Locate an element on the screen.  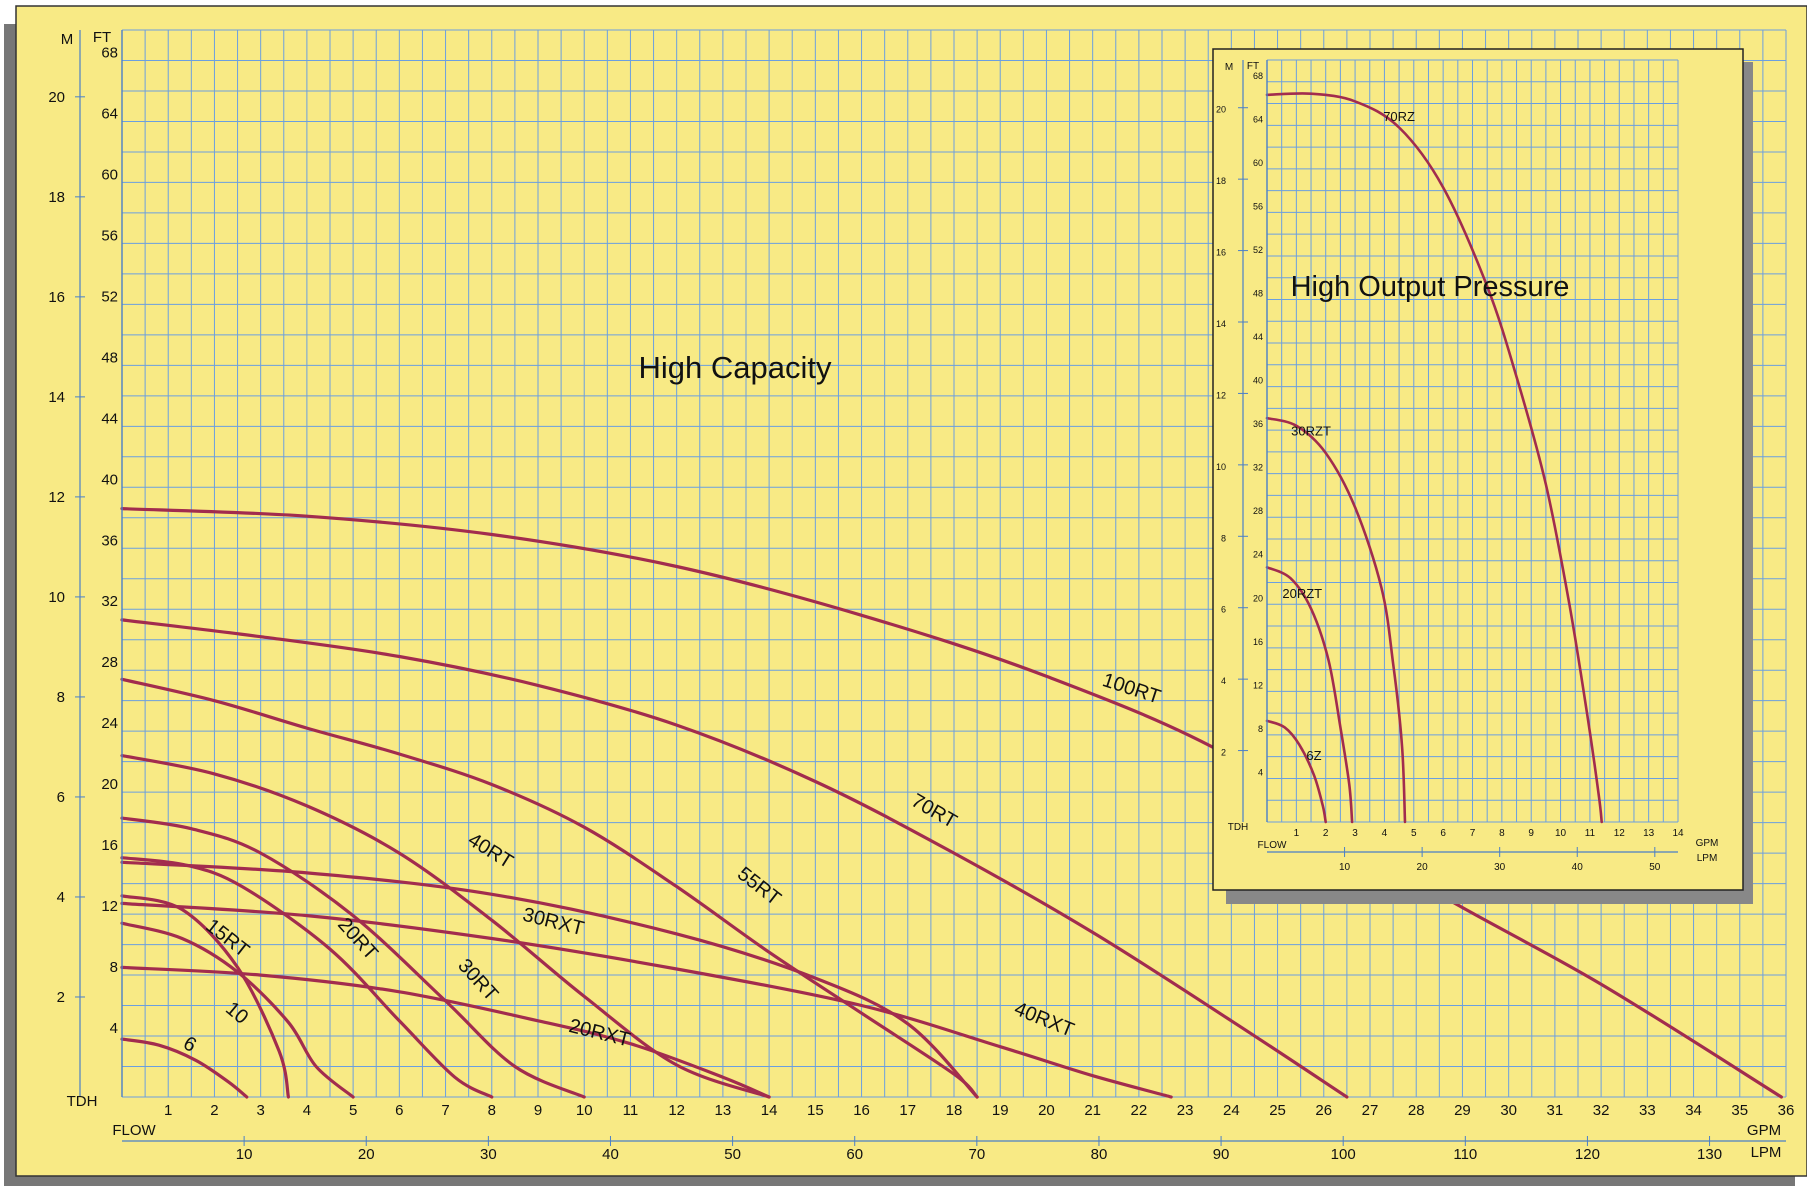
main-gpm-tick-label: 11 is located at coordinates (631, 1110).